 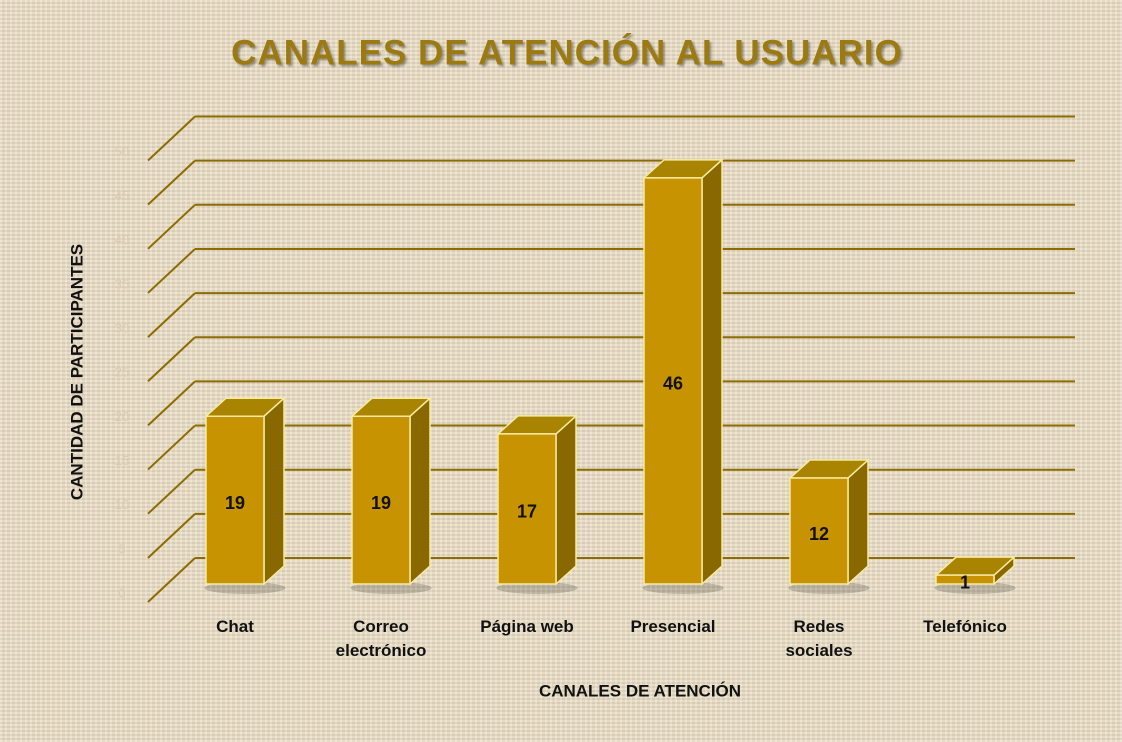 What do you see at coordinates (76, 372) in the screenshot?
I see `y-axis-label: CANTIDAD DE PARTICIPANTES` at bounding box center [76, 372].